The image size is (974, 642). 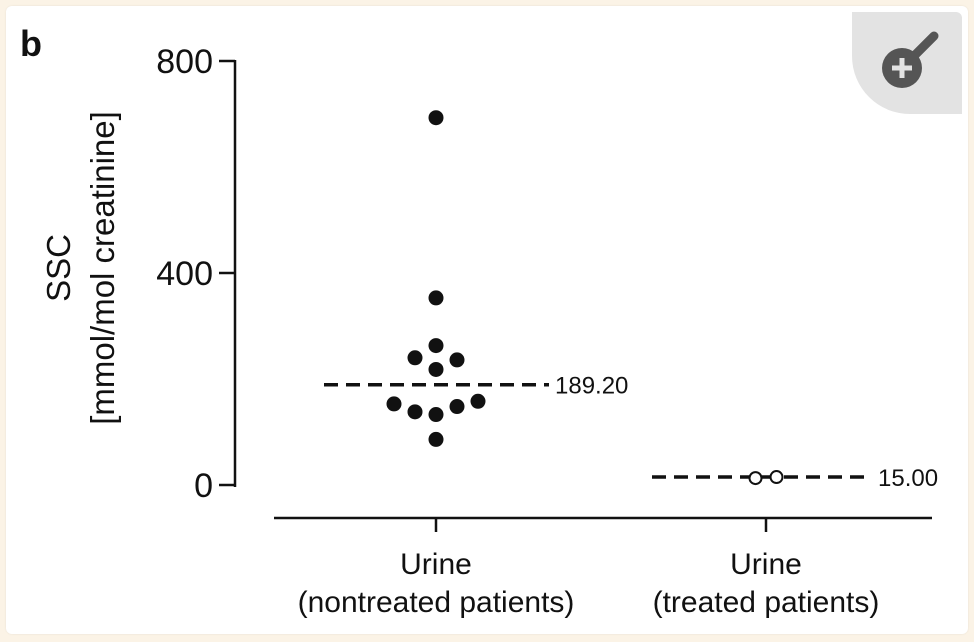 I want to click on y-axis-label-line2: [mmol/mol creatinine], so click(x=102, y=268).